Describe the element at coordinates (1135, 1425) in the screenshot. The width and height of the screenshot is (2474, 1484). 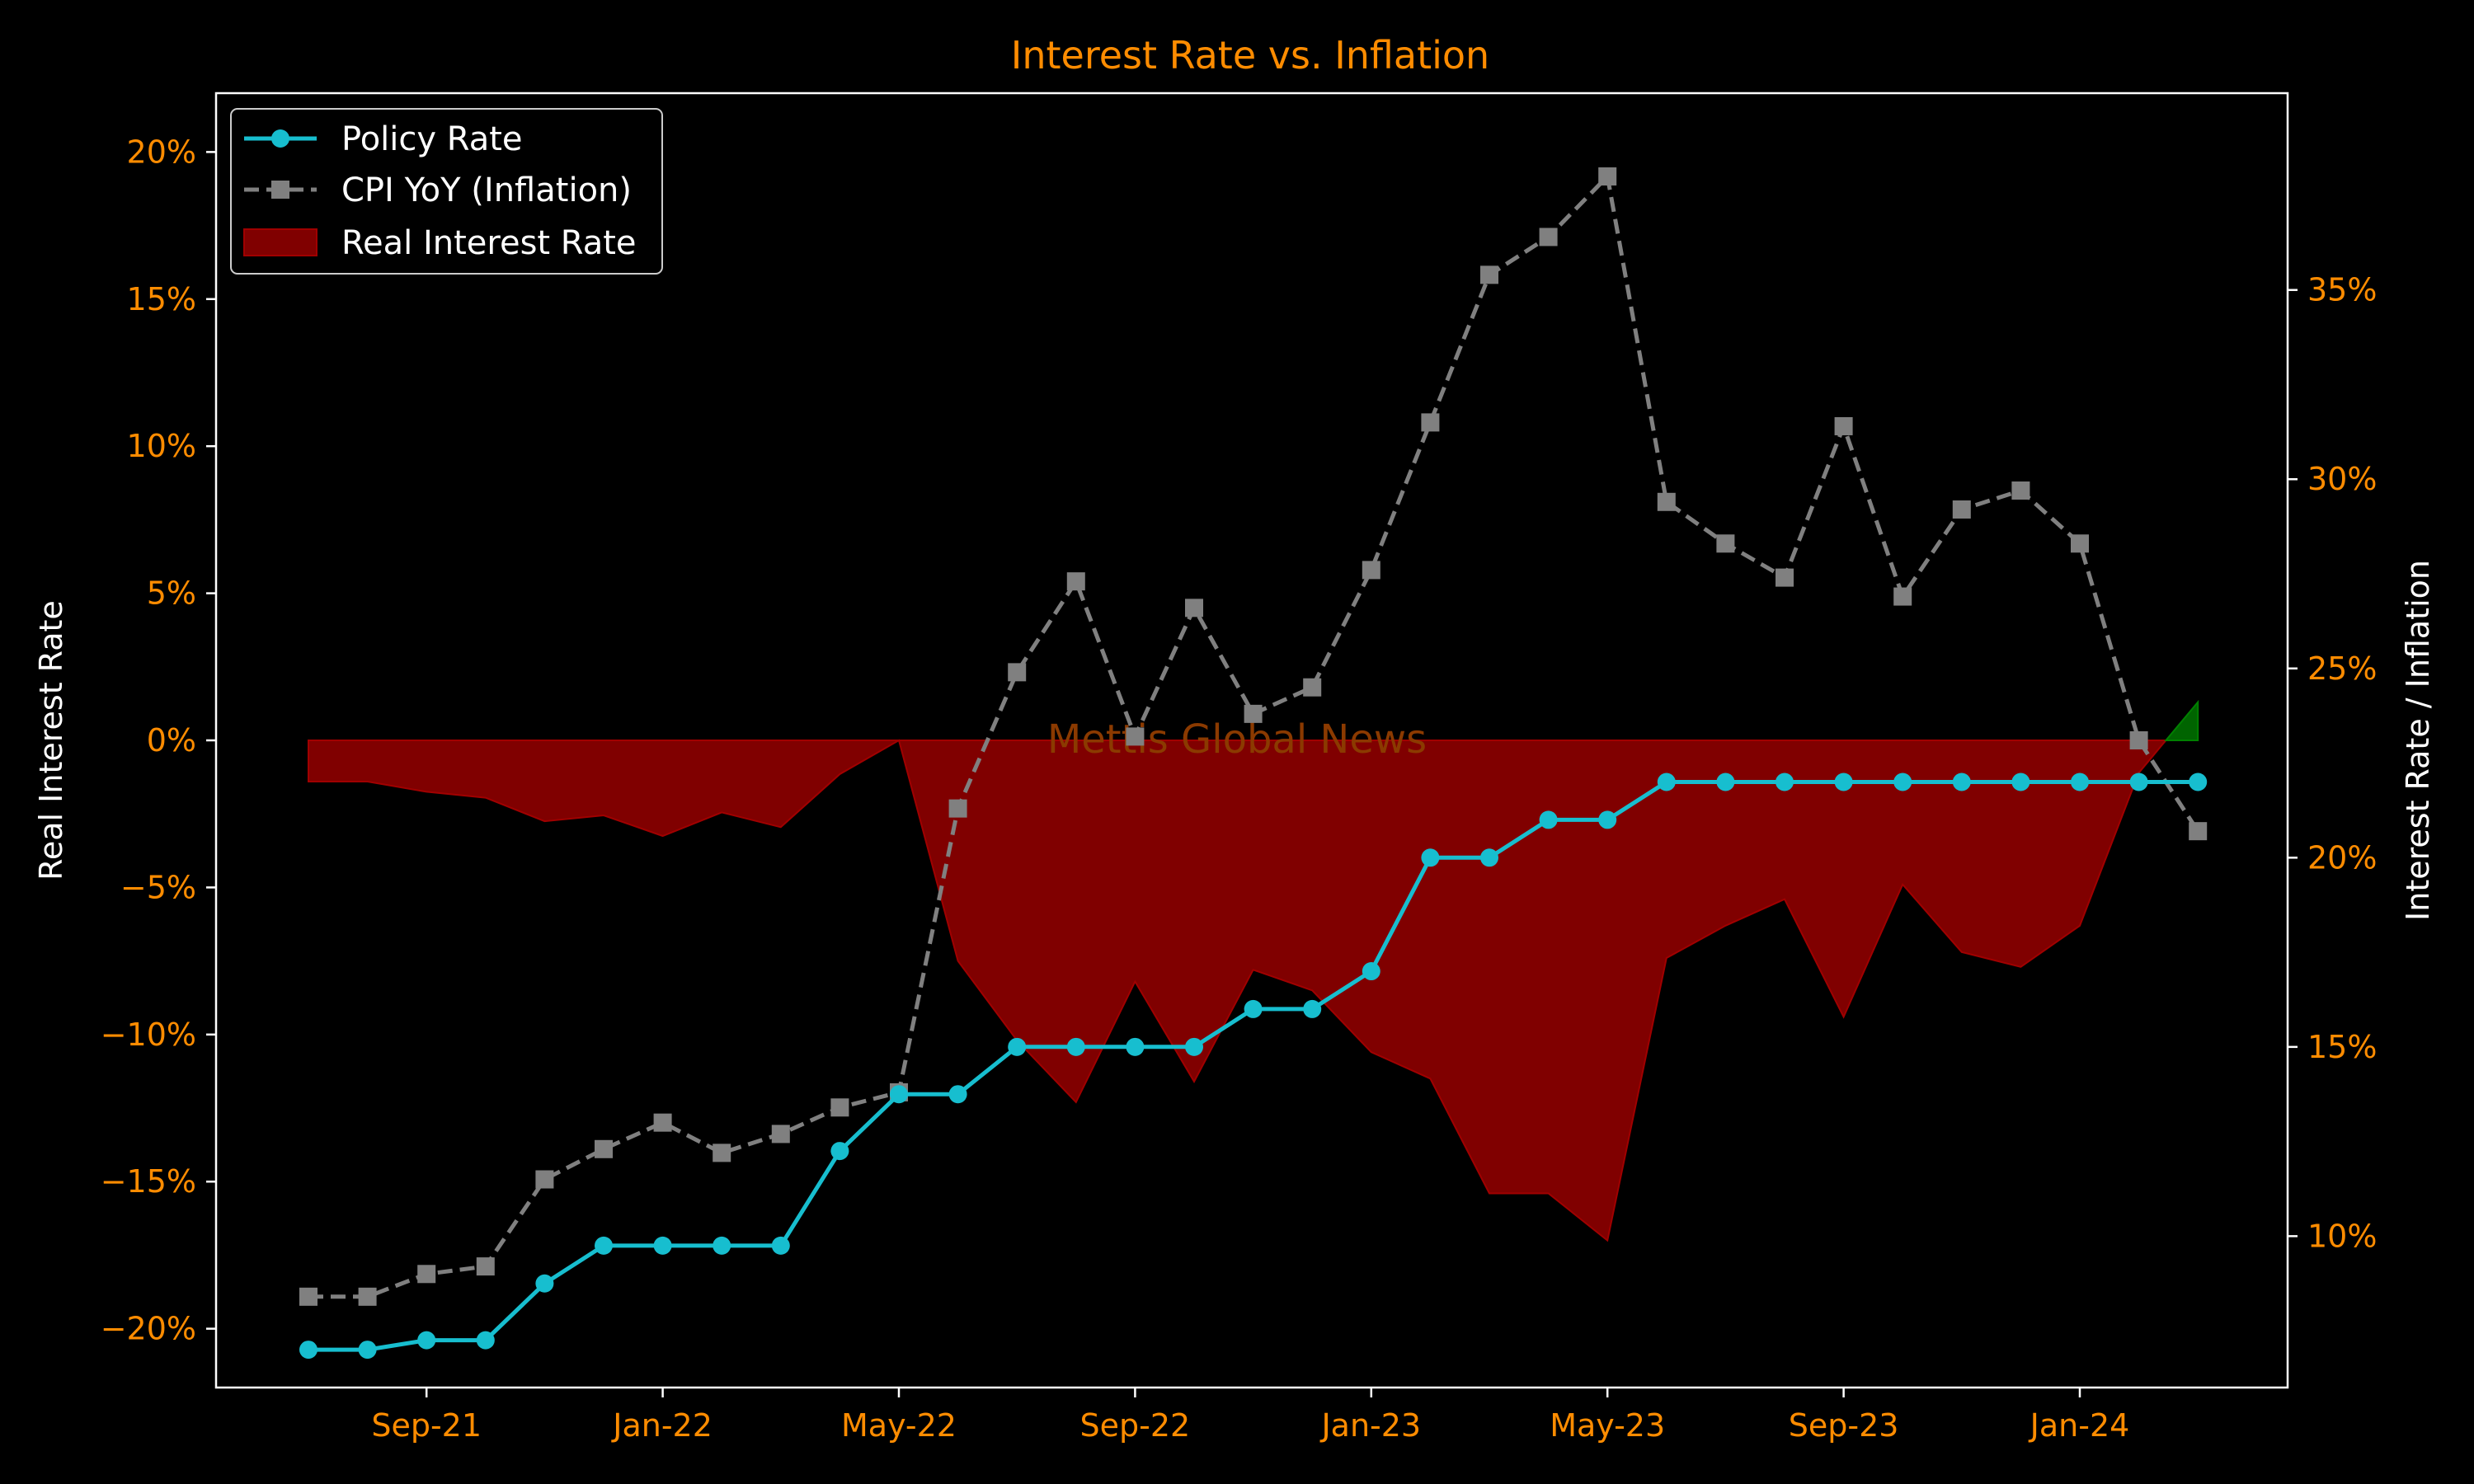
I see `x-tick-label: Sep-22` at that location.